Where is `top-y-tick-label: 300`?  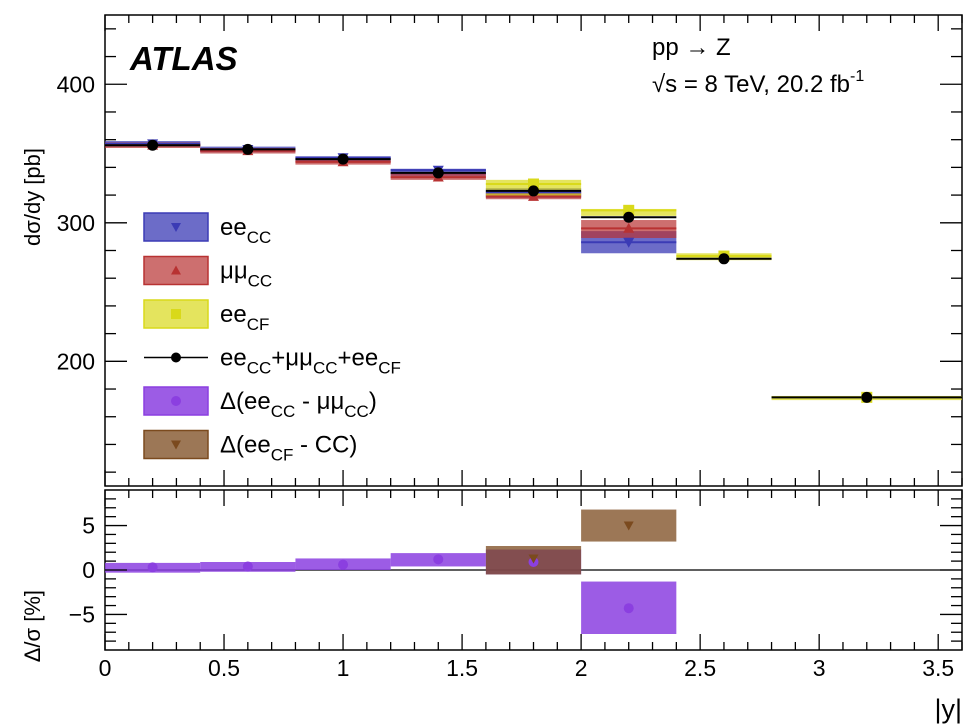
top-y-tick-label: 300 is located at coordinates (76, 223).